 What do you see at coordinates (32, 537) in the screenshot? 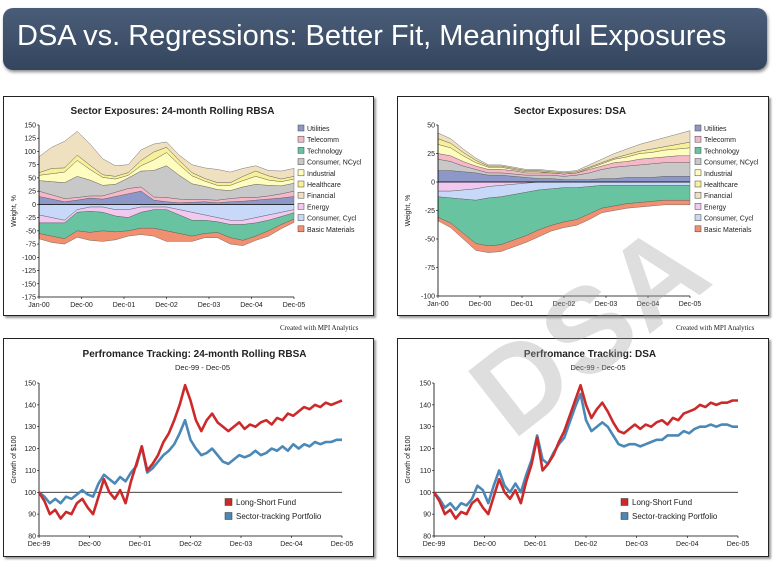
I see `y-tick-label: 80` at bounding box center [32, 537].